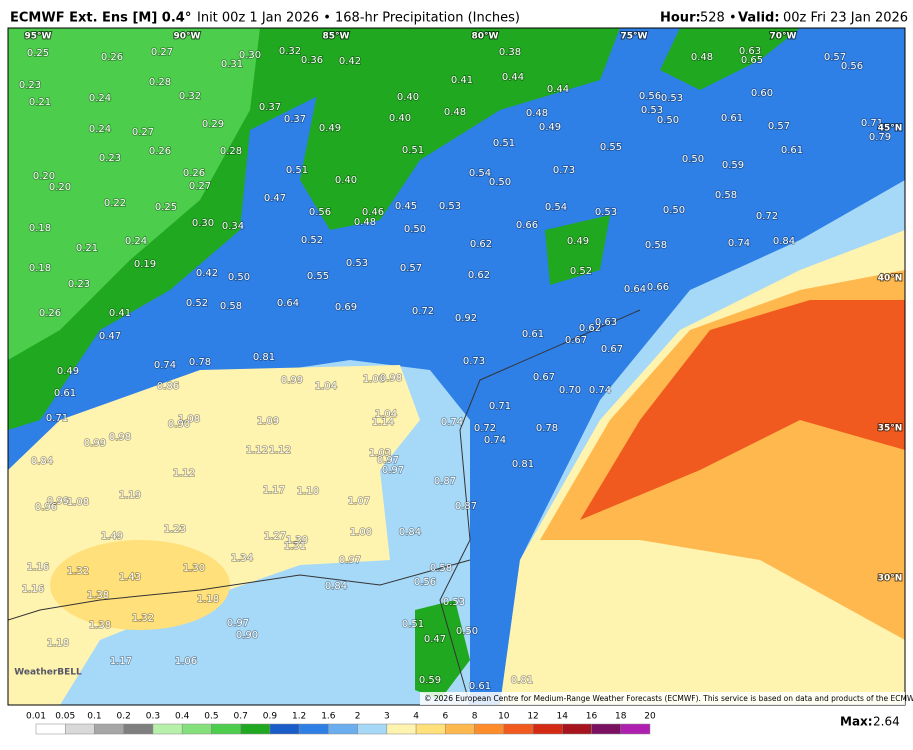 This screenshot has height=750, width=913. I want to click on latitude-label: 30°N, so click(890, 579).